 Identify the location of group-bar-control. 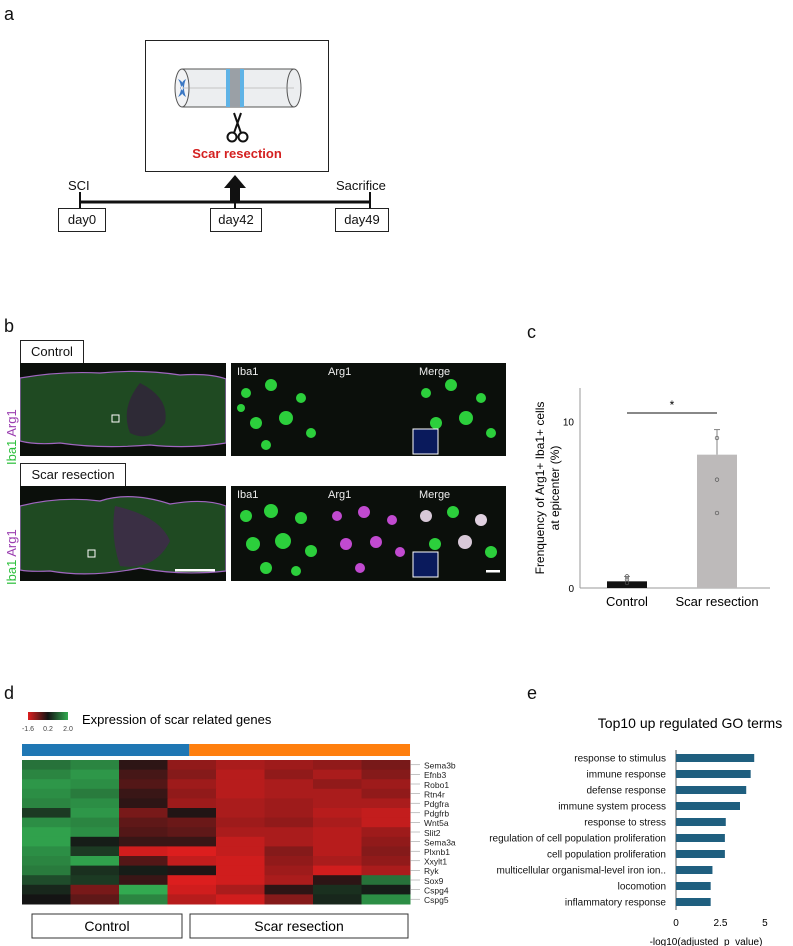
(106, 750).